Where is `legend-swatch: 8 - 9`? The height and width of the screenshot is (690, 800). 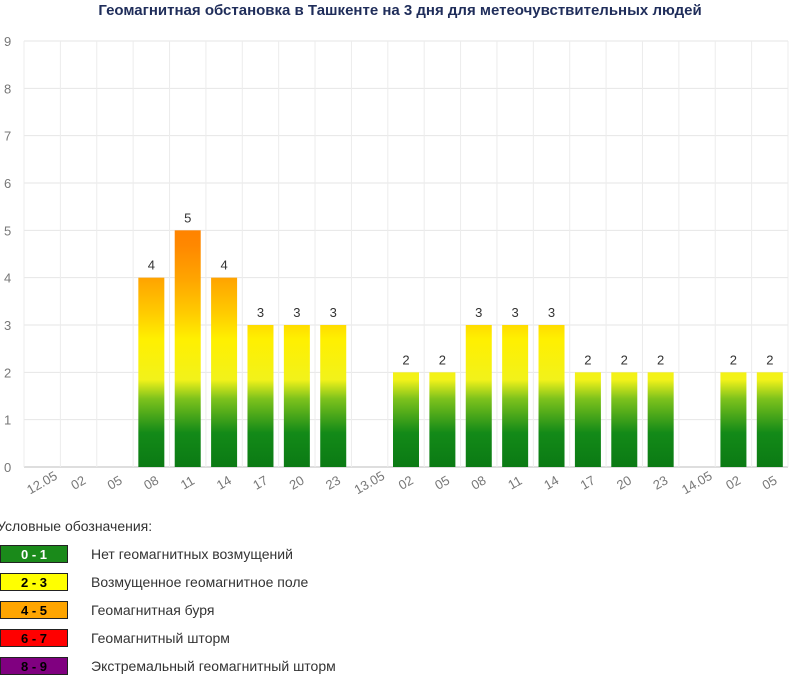 legend-swatch: 8 - 9 is located at coordinates (34, 666).